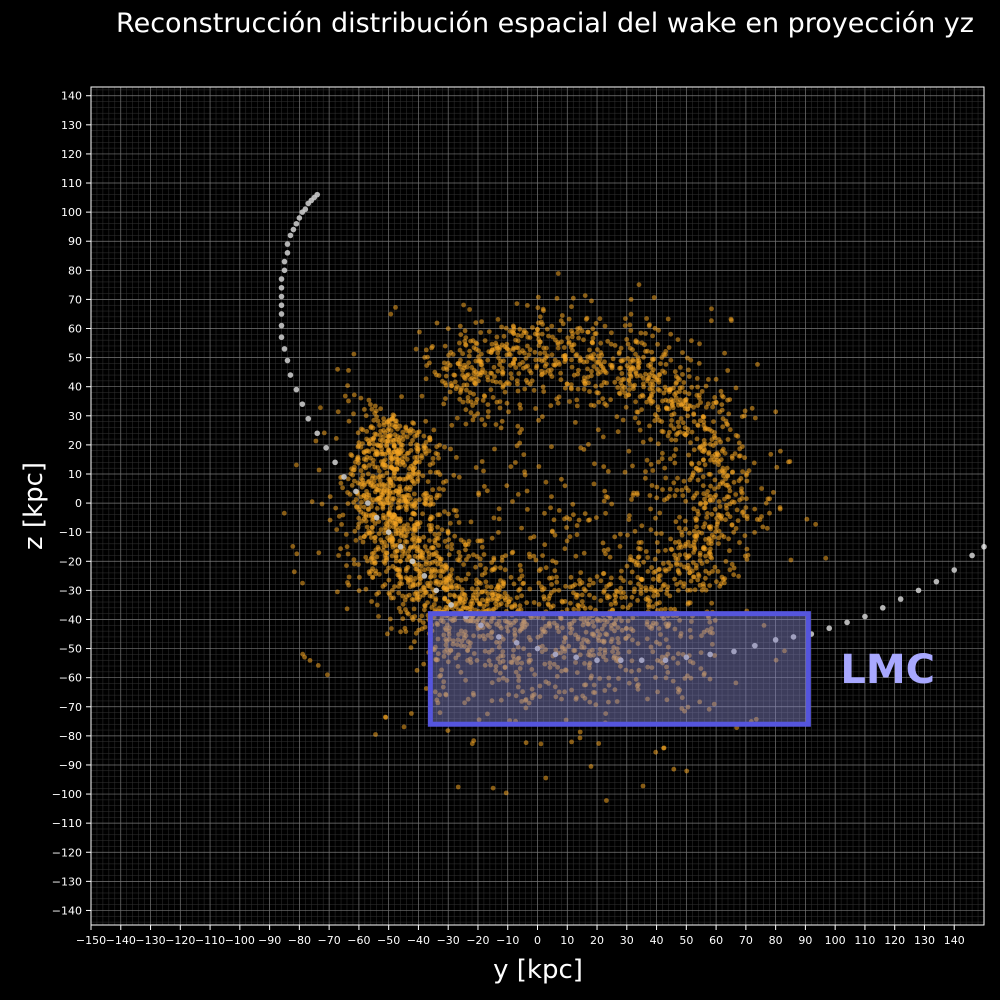 The width and height of the screenshot is (1000, 1000). Describe the element at coordinates (67, 823) in the screenshot. I see `y-tick-label: −110` at that location.